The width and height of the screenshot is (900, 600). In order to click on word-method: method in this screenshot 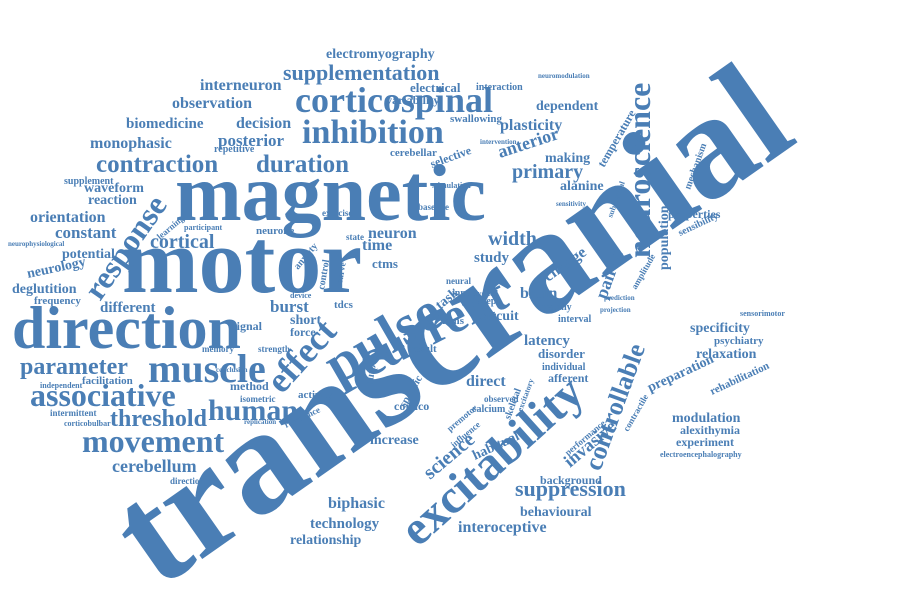, I will do `click(249, 386)`.